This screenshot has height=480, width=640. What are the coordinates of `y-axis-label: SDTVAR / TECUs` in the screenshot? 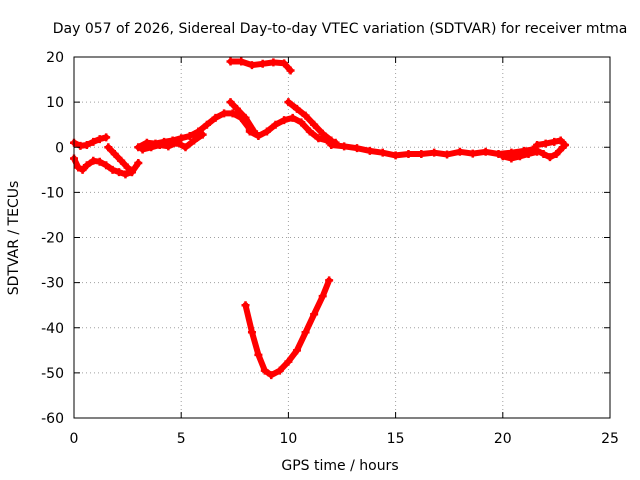 It's located at (14, 238).